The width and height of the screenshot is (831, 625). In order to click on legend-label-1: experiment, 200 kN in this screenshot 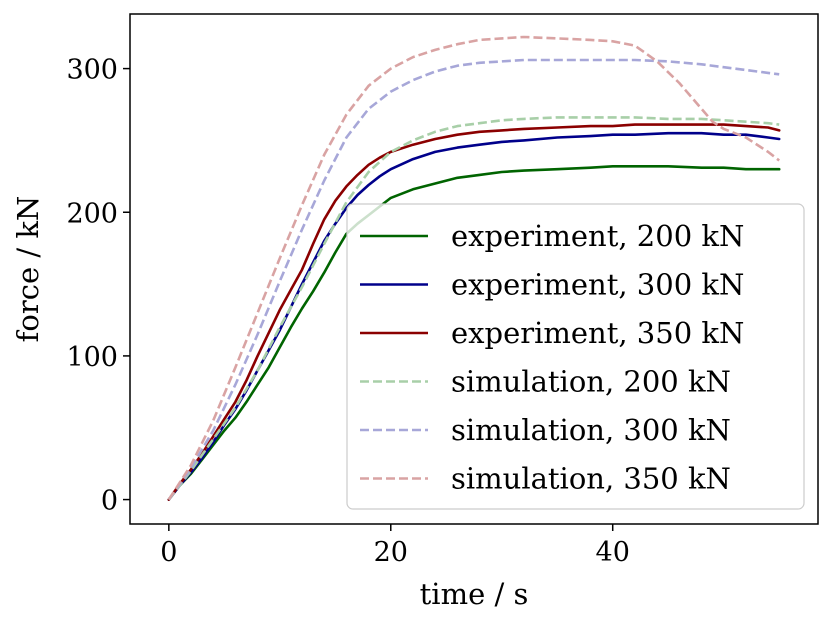, I will do `click(597, 236)`.